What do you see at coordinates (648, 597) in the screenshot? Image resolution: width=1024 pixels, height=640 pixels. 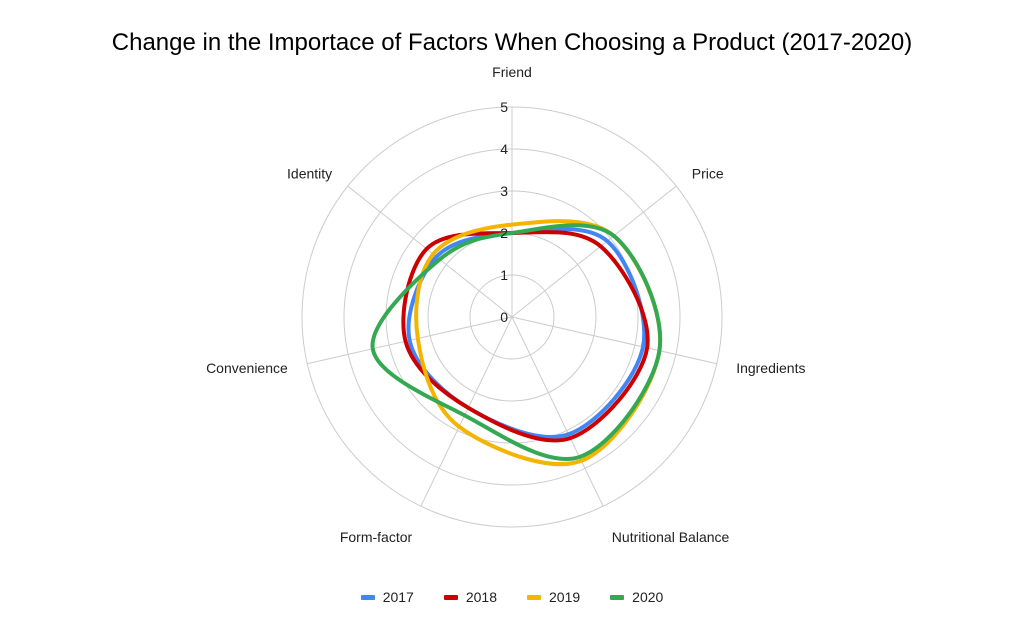 I see `legend-label-2020: 2020` at bounding box center [648, 597].